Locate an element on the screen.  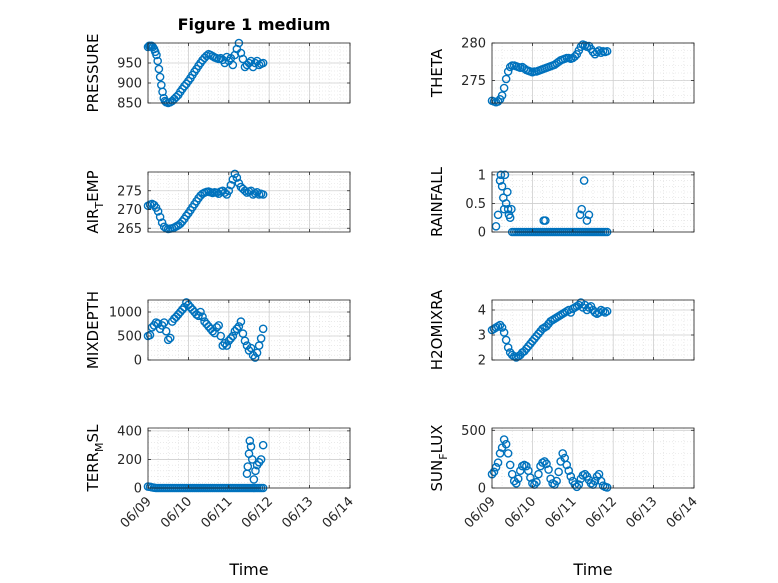
subplot-mixdepth: 0 500 1000 MIXDEPTH is located at coordinates (217, 330).